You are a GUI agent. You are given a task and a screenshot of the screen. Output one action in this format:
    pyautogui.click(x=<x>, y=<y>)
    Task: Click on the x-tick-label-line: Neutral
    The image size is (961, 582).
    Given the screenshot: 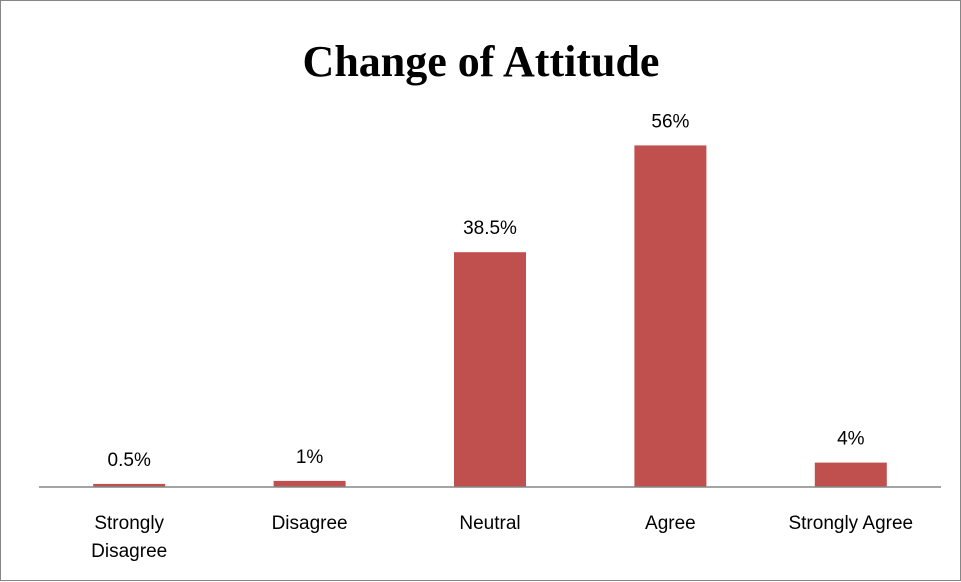 What is the action you would take?
    pyautogui.click(x=489, y=523)
    